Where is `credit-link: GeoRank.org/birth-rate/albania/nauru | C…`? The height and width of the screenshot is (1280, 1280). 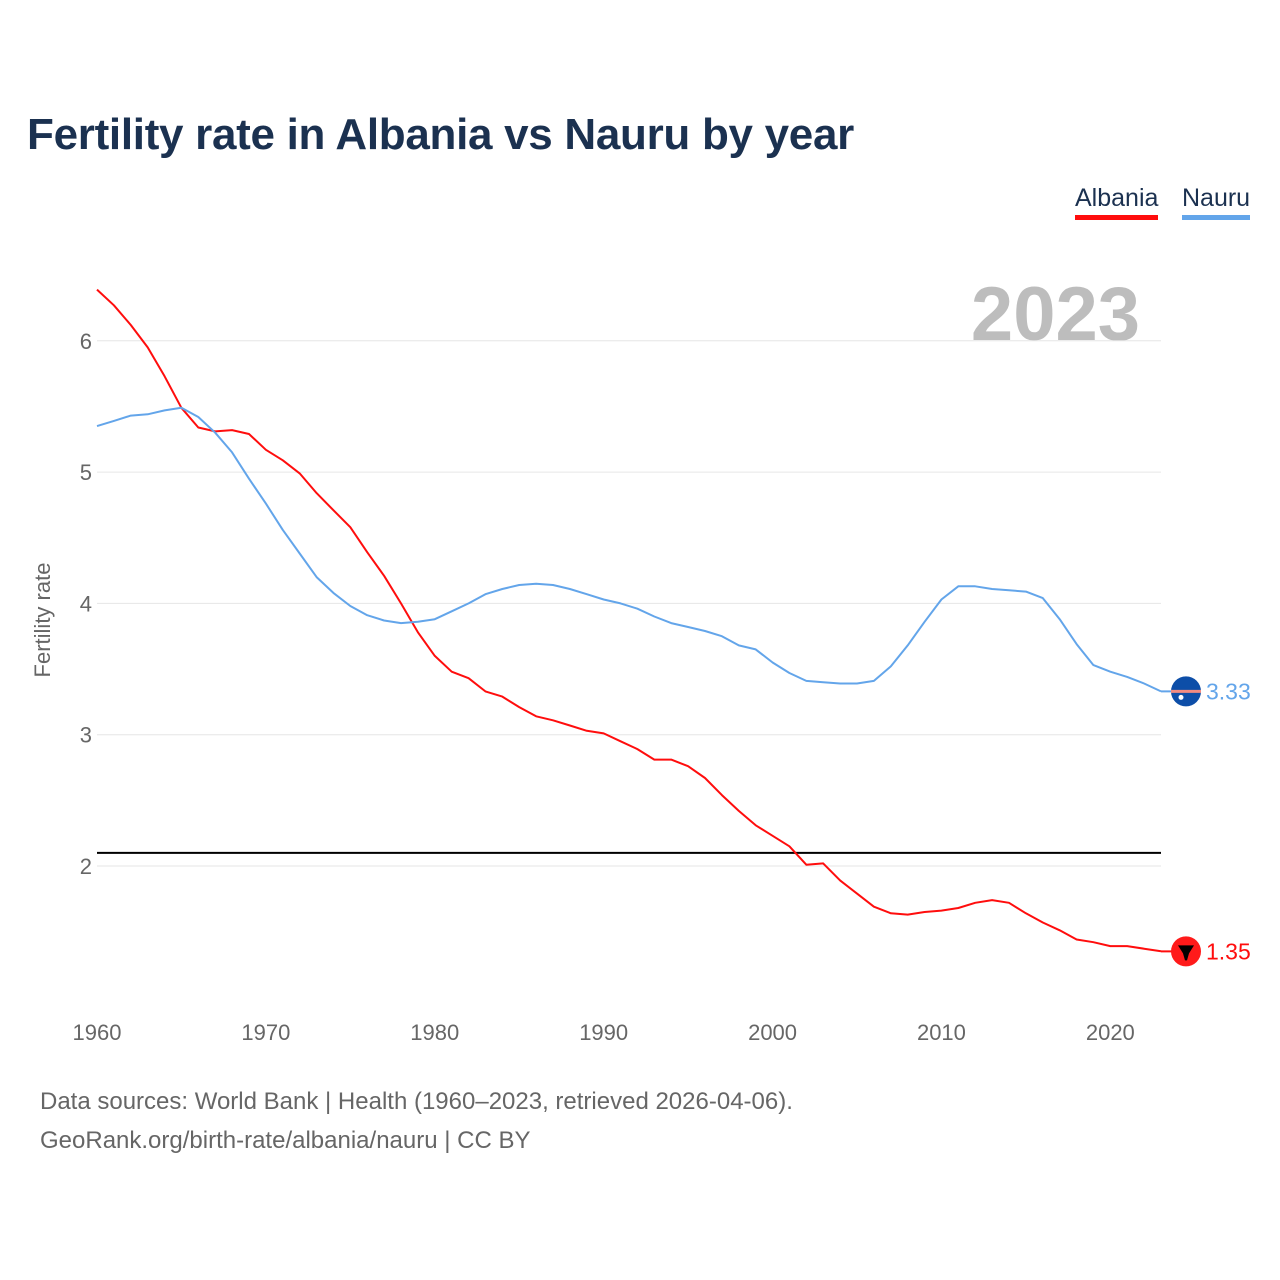 credit-link: GeoRank.org/birth-rate/albania/nauru | C… is located at coordinates (285, 1140).